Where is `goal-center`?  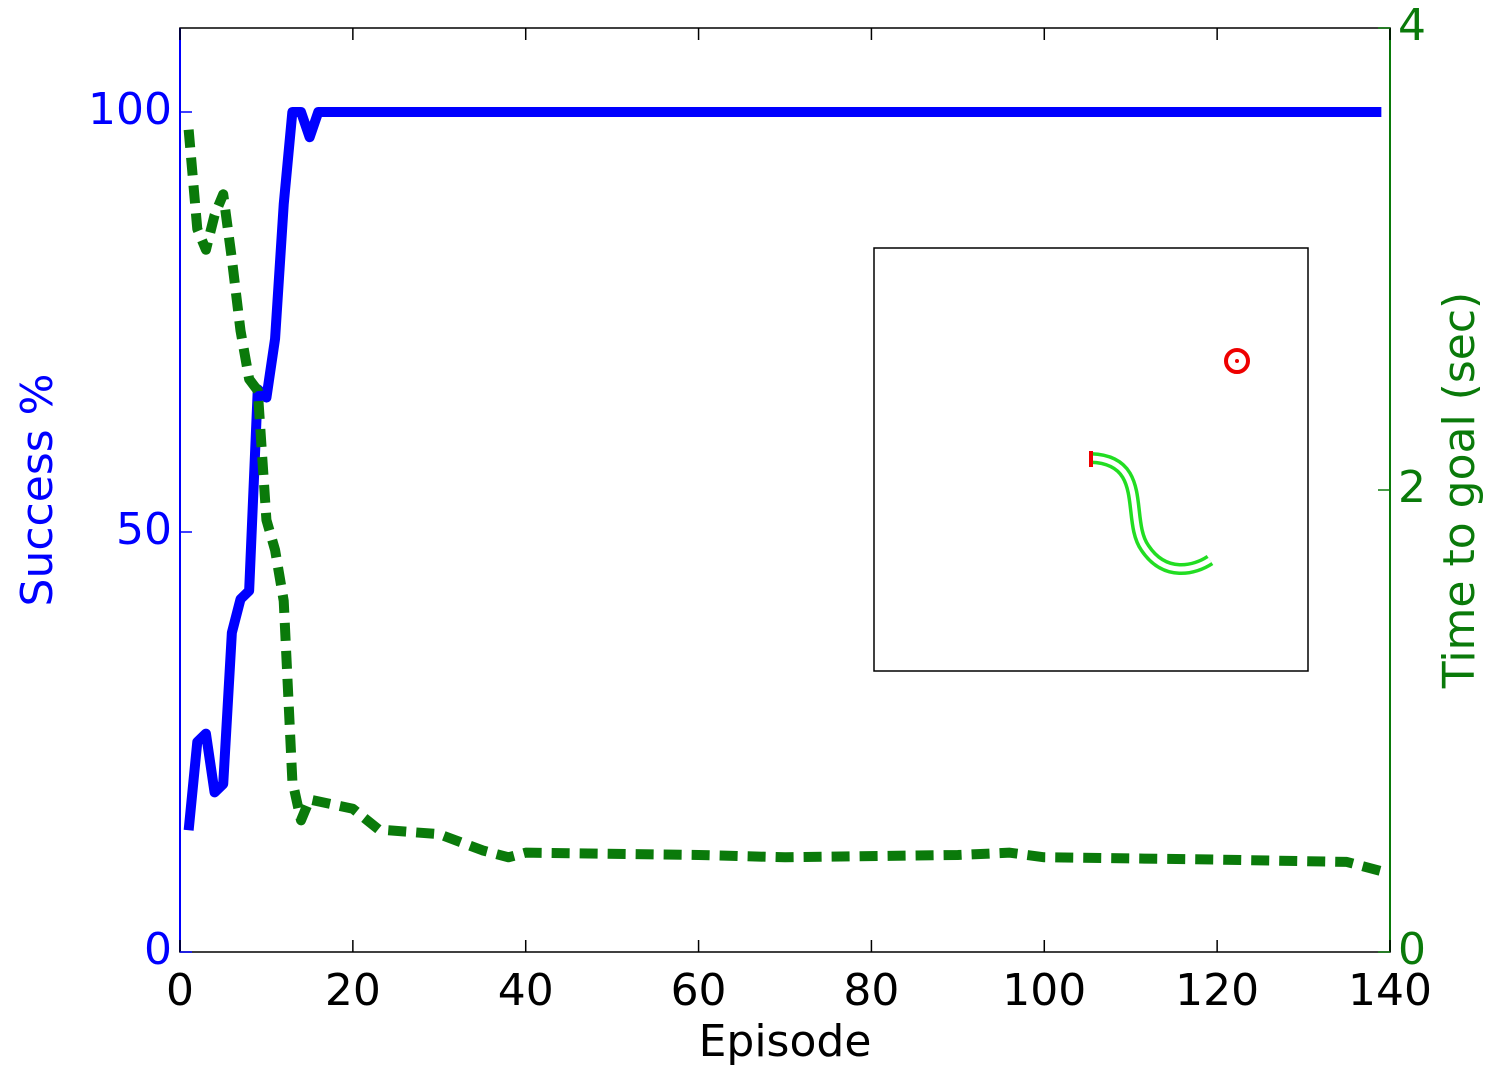
goal-center is located at coordinates (1237, 361).